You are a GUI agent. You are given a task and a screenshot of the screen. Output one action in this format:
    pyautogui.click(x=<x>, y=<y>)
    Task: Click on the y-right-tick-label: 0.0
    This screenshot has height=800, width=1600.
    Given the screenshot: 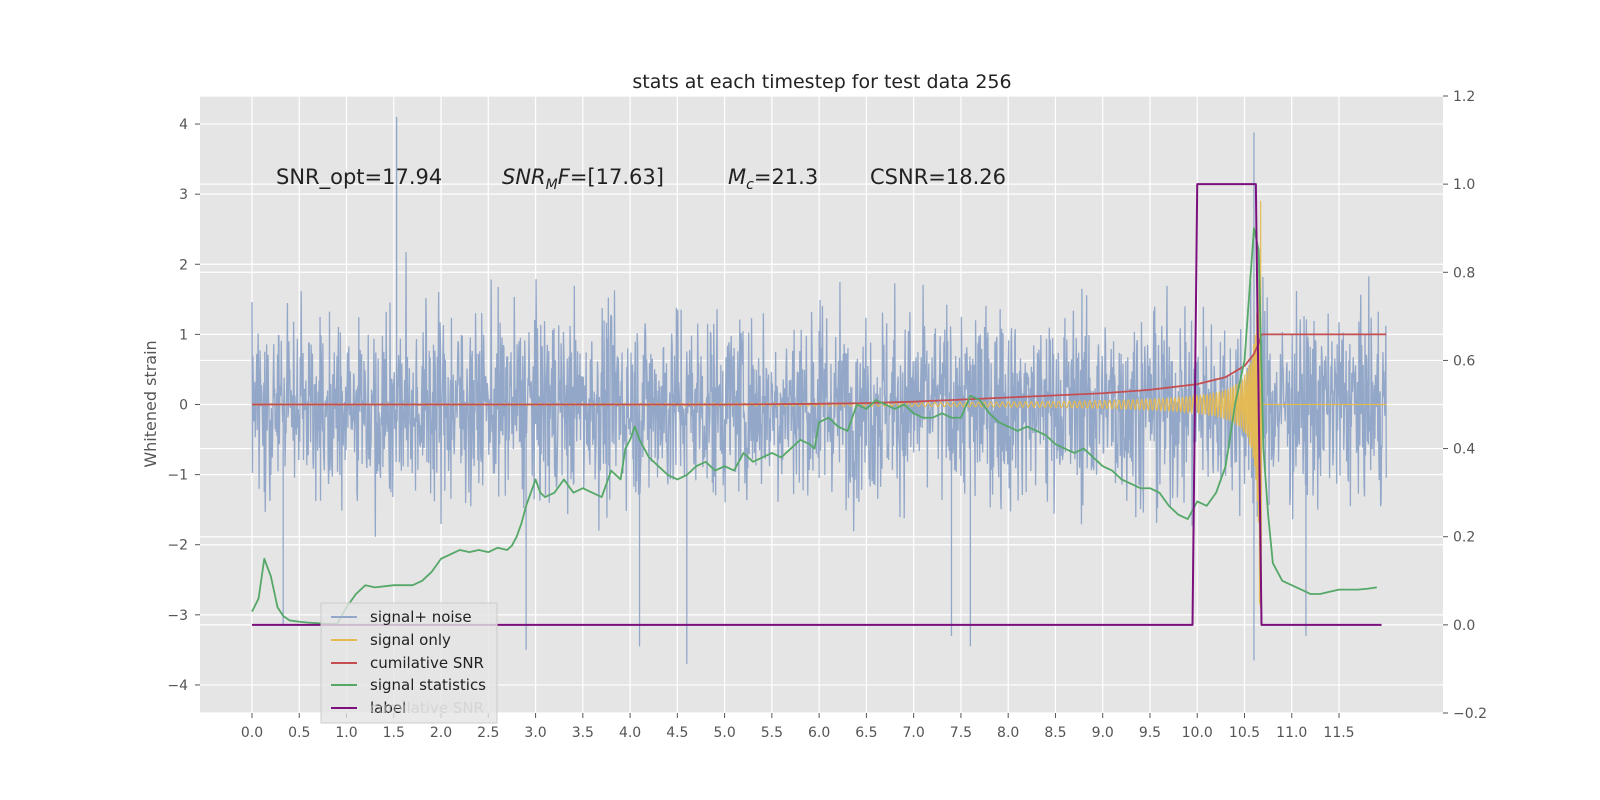 What is the action you would take?
    pyautogui.click(x=1464, y=626)
    